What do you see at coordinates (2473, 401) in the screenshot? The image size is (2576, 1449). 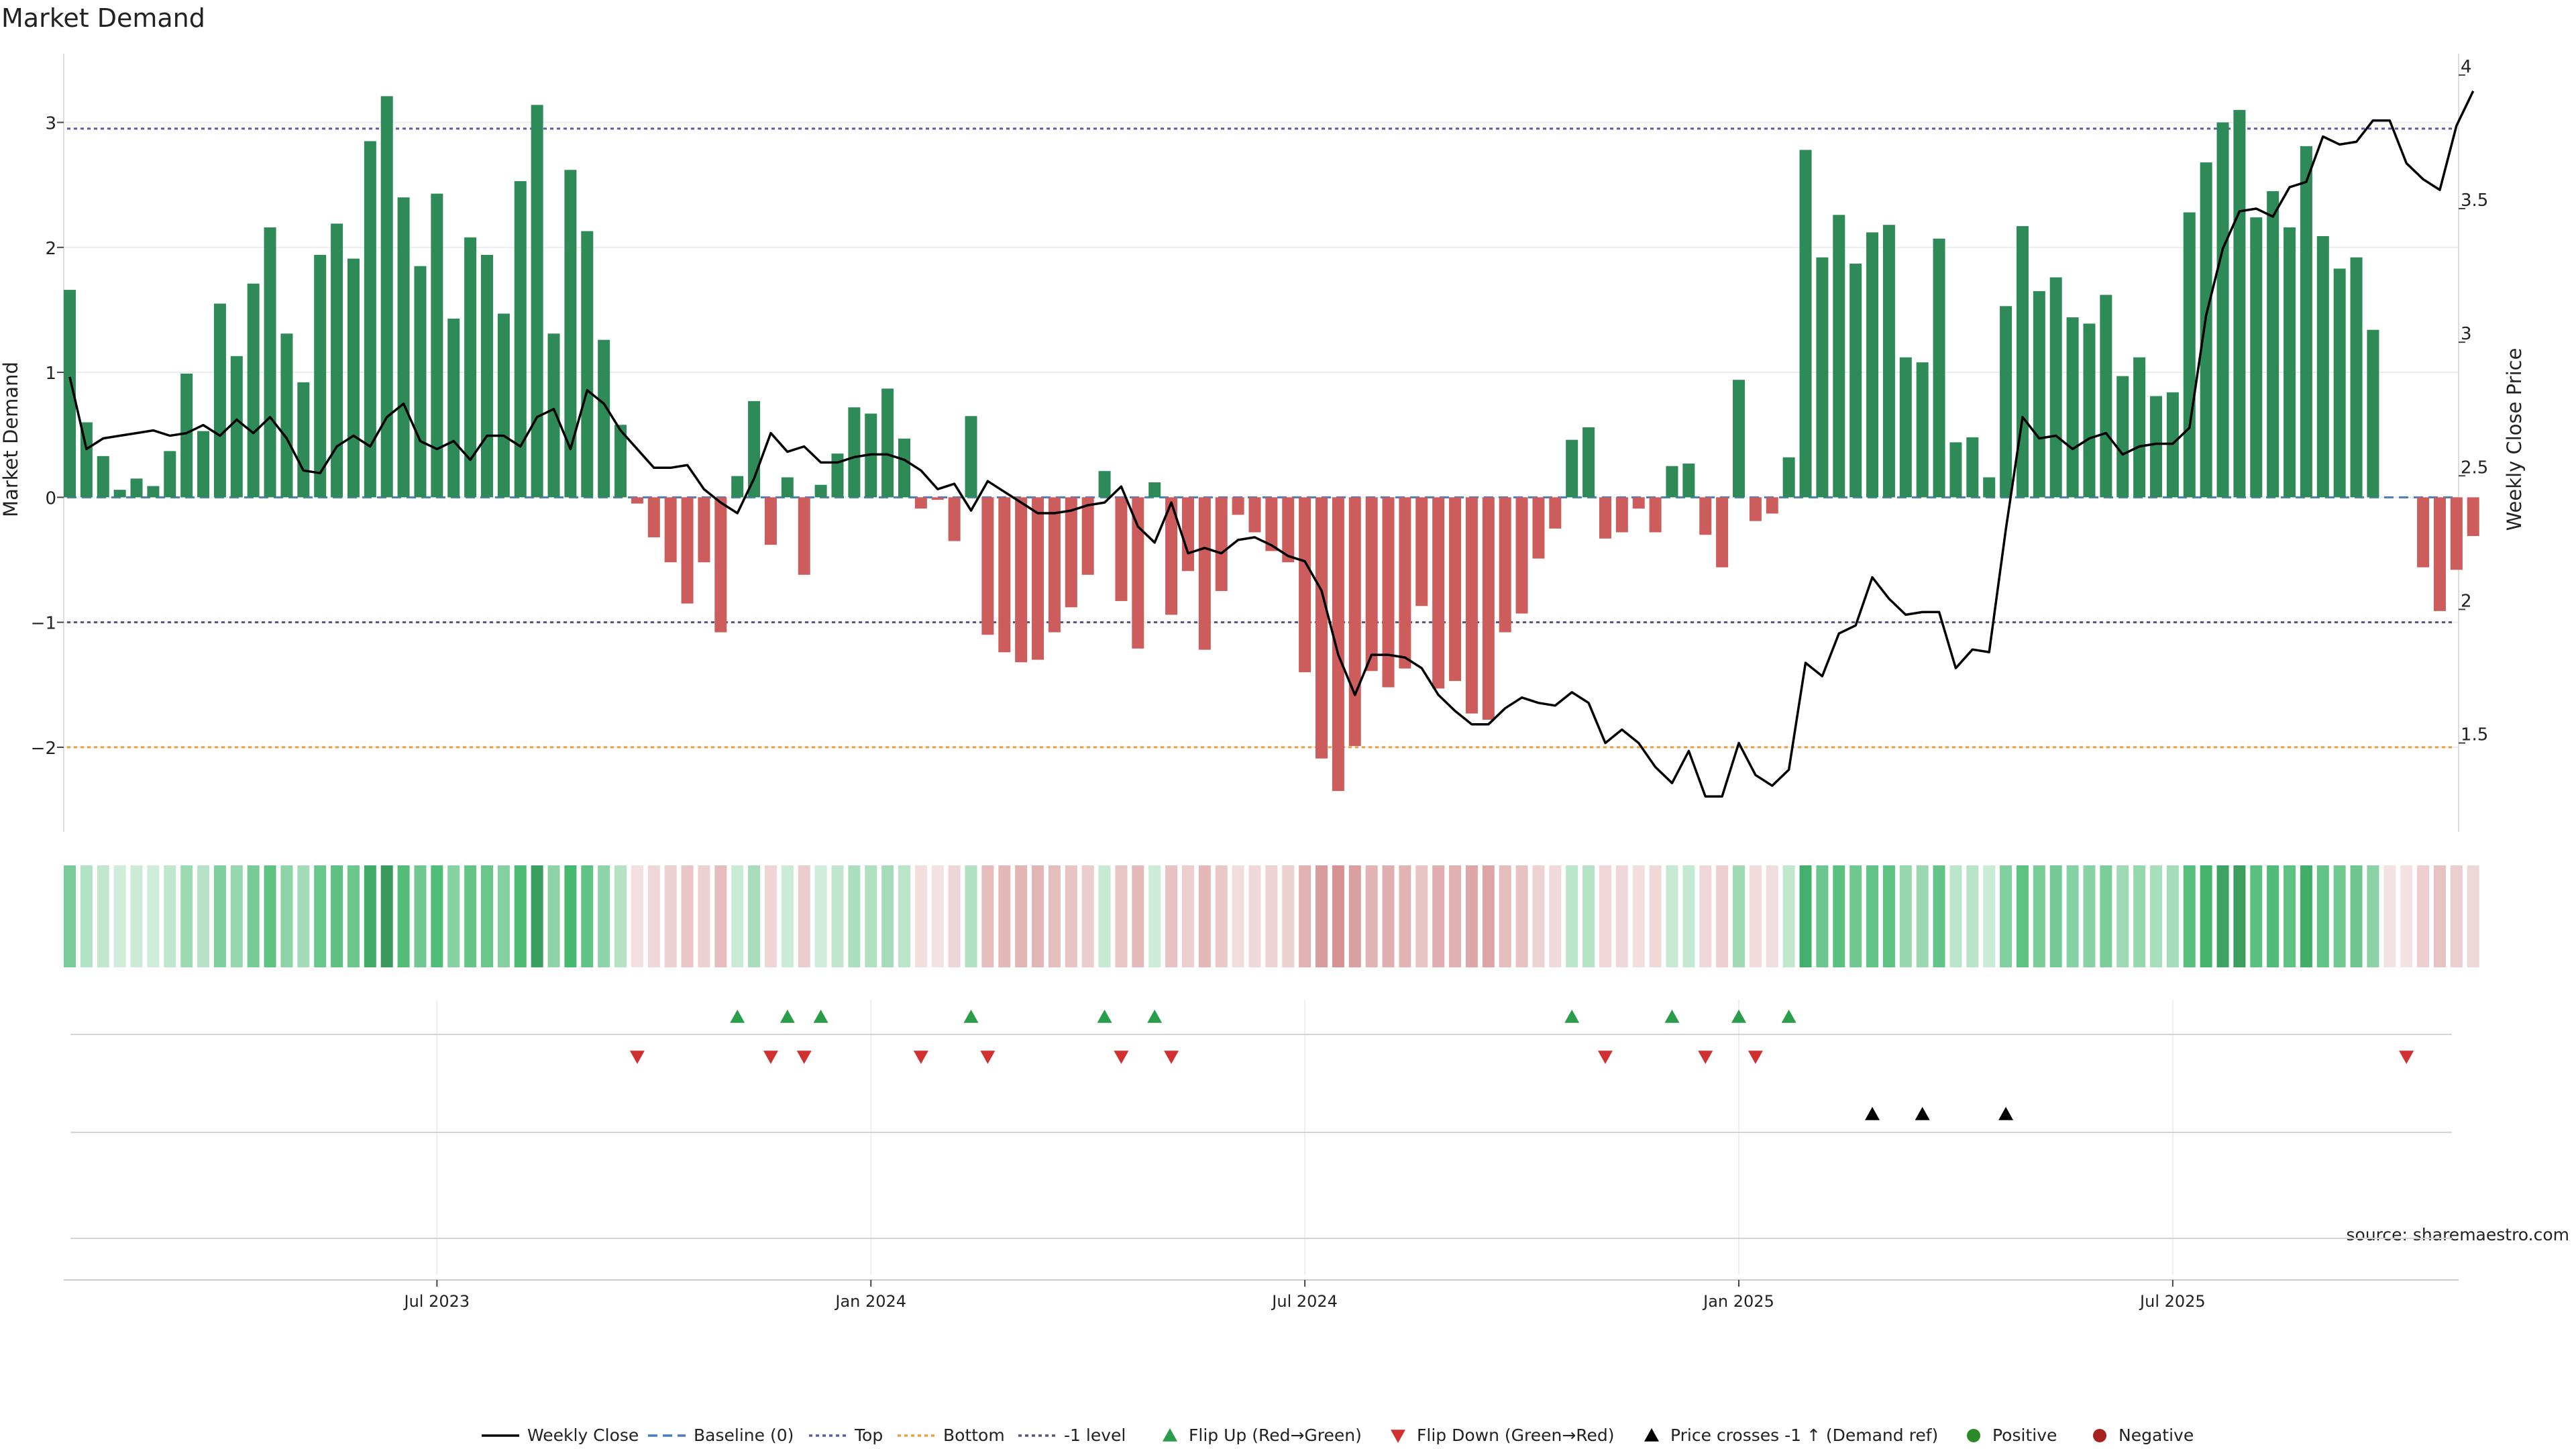 I see `y2-ticks: 4 3.5 3 2.5 2 1.5` at bounding box center [2473, 401].